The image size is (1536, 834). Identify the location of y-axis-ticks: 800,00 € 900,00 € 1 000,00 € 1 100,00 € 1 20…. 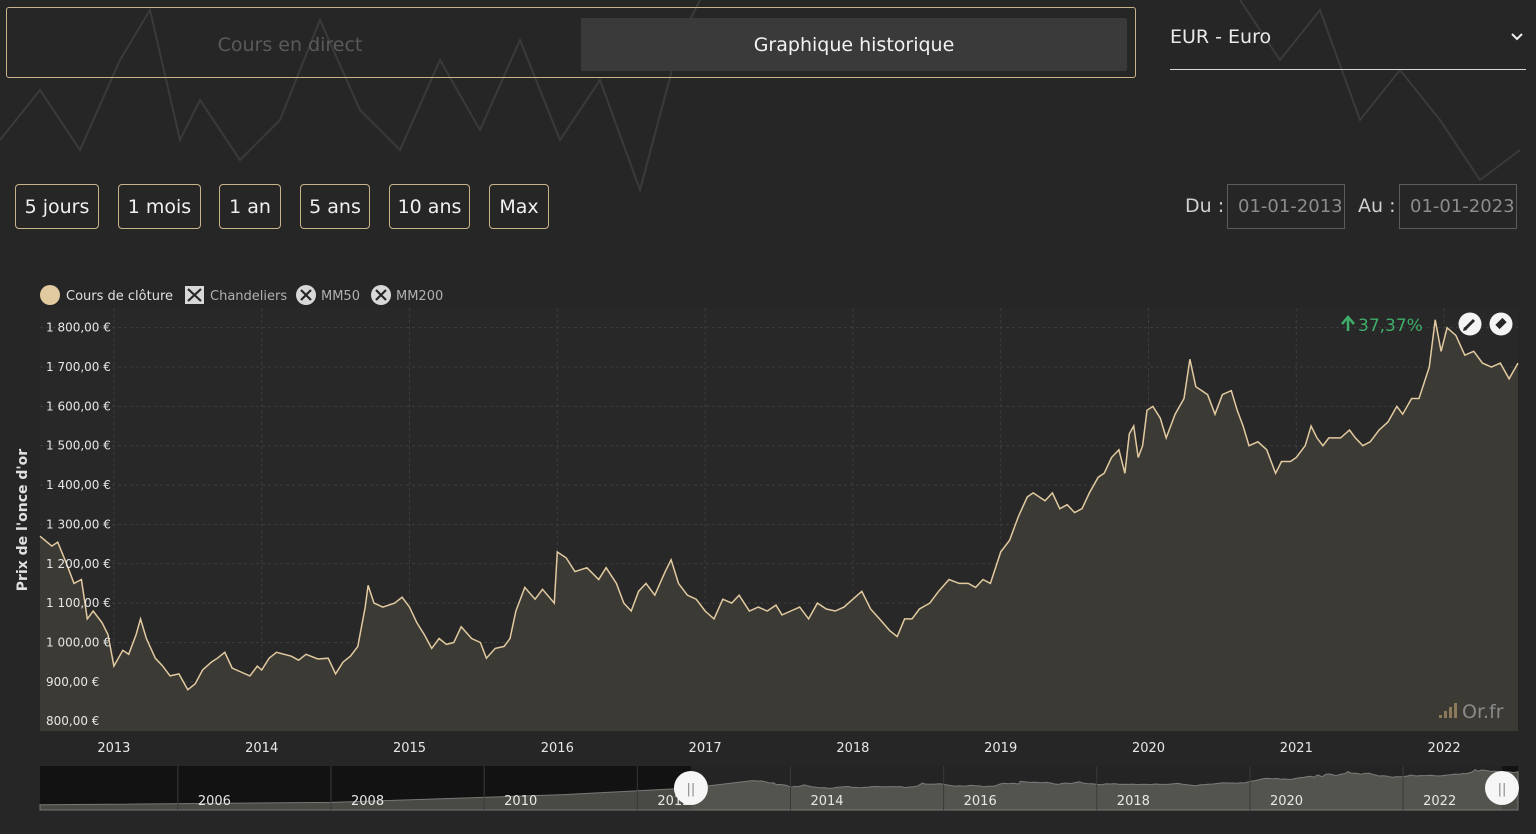
(78, 524).